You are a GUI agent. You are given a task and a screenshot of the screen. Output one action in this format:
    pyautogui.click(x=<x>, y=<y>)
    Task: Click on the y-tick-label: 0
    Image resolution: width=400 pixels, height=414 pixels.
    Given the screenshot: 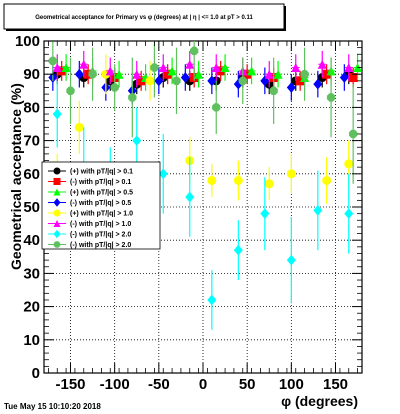 What is the action you would take?
    pyautogui.click(x=36, y=373)
    